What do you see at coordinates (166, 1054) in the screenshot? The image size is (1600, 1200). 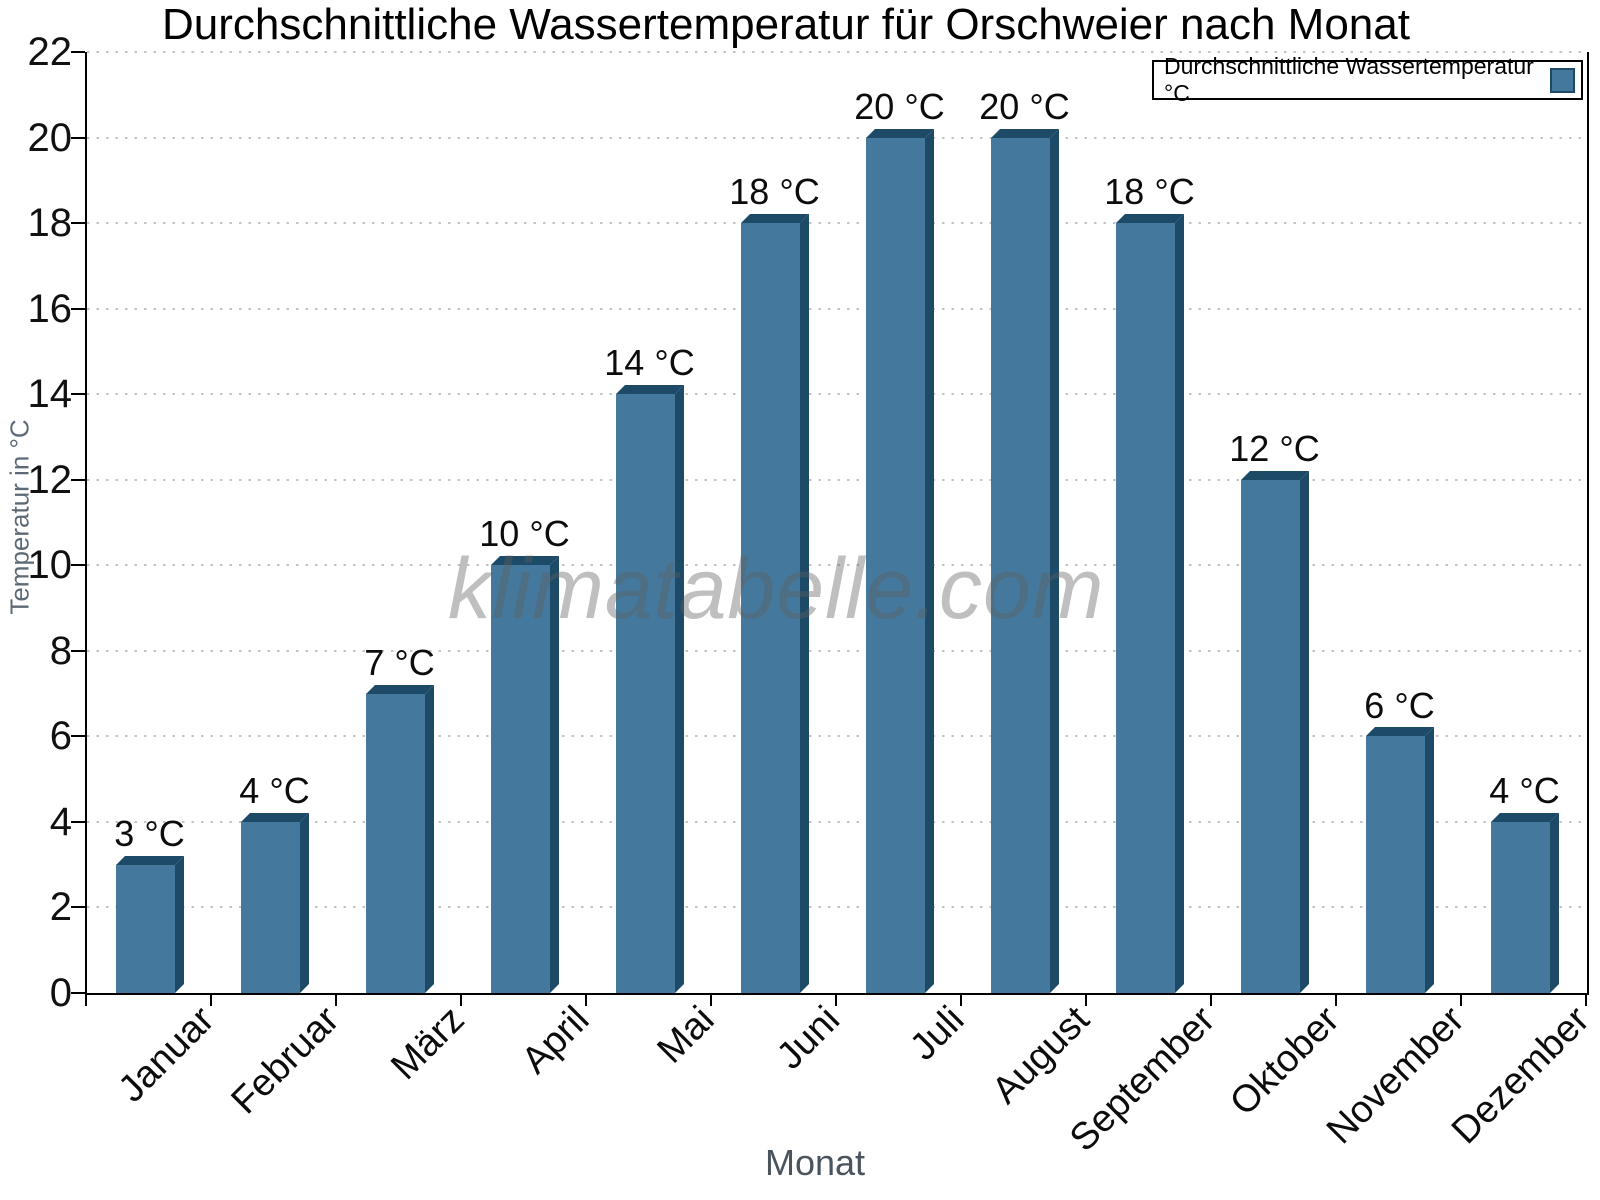 I see `x-category-label: Januar` at bounding box center [166, 1054].